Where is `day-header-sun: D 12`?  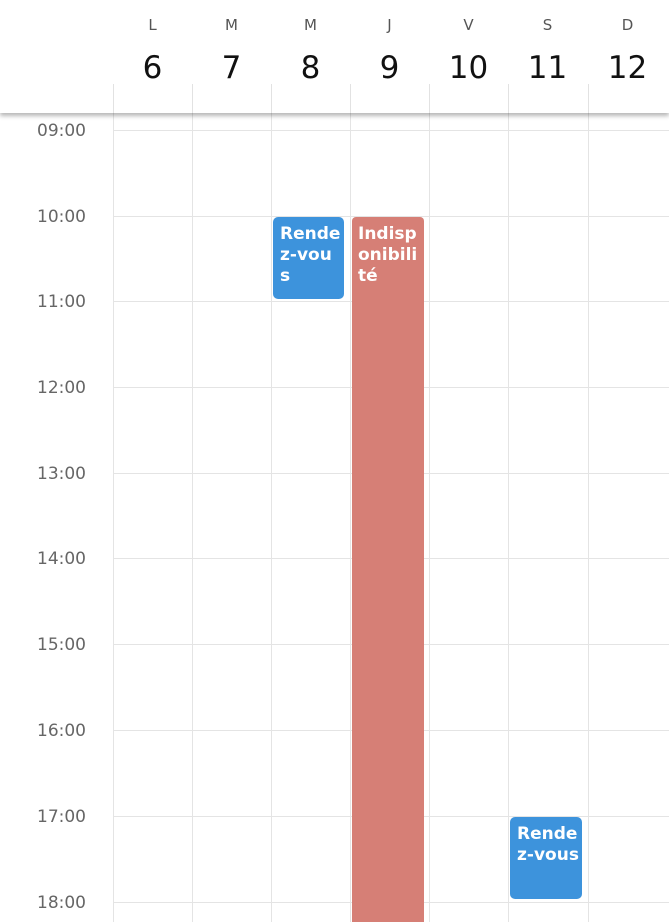
day-header-sun: D 12 is located at coordinates (627, 56).